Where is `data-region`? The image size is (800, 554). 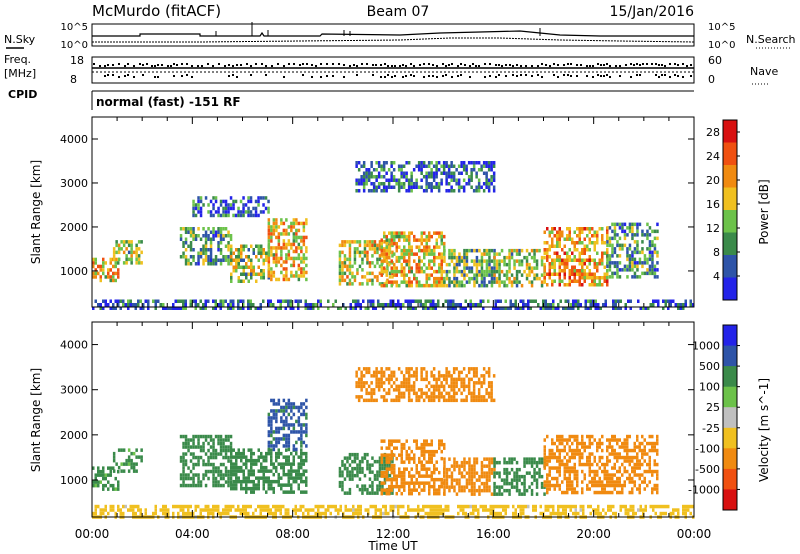 data-region is located at coordinates (413, 467).